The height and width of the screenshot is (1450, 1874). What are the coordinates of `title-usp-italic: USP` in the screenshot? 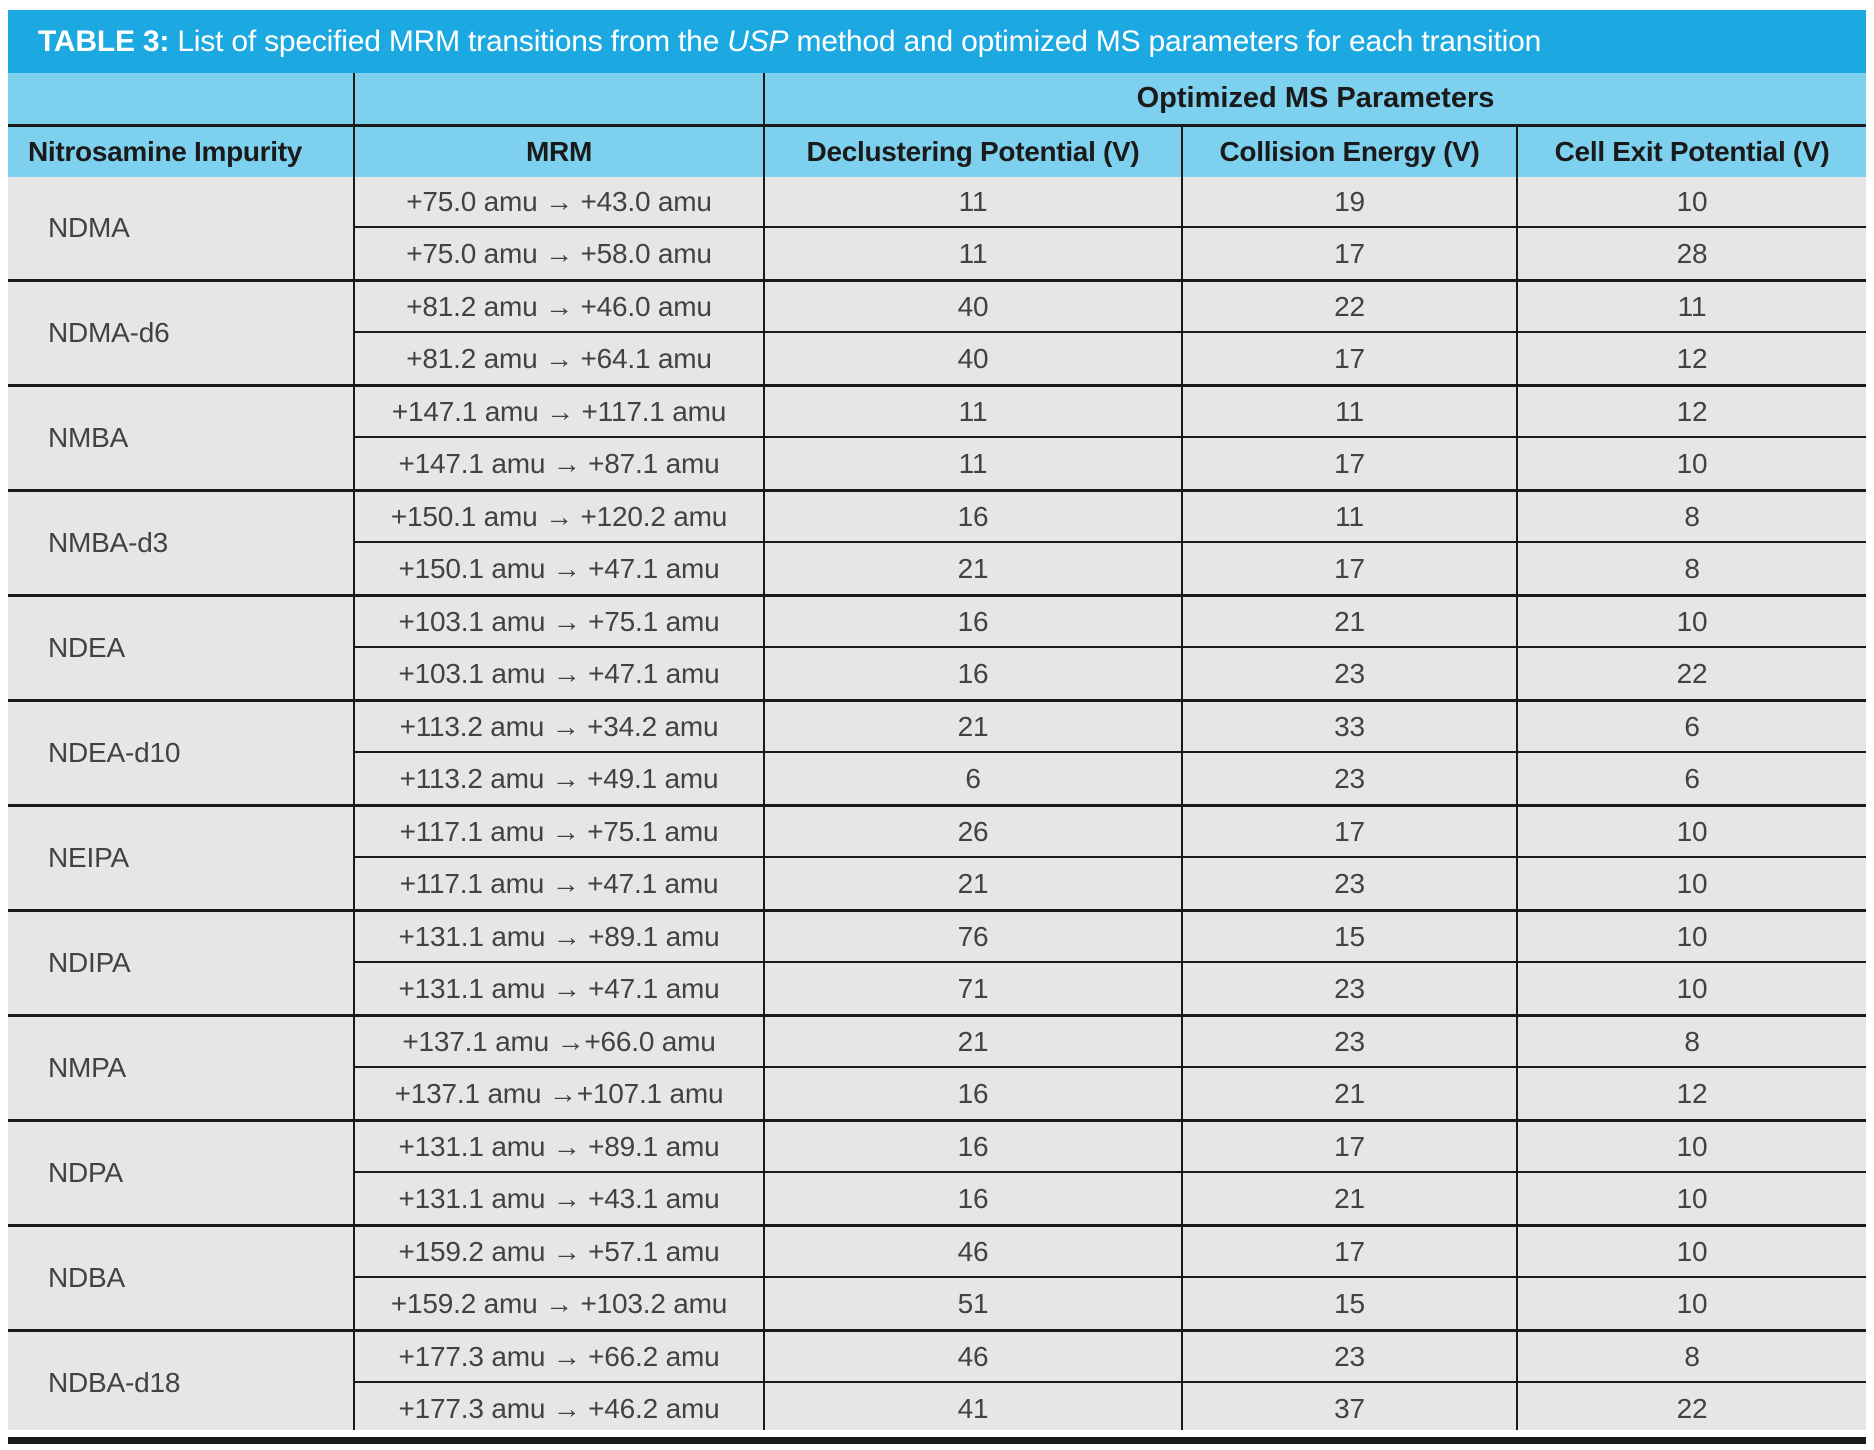 It's located at (758, 41).